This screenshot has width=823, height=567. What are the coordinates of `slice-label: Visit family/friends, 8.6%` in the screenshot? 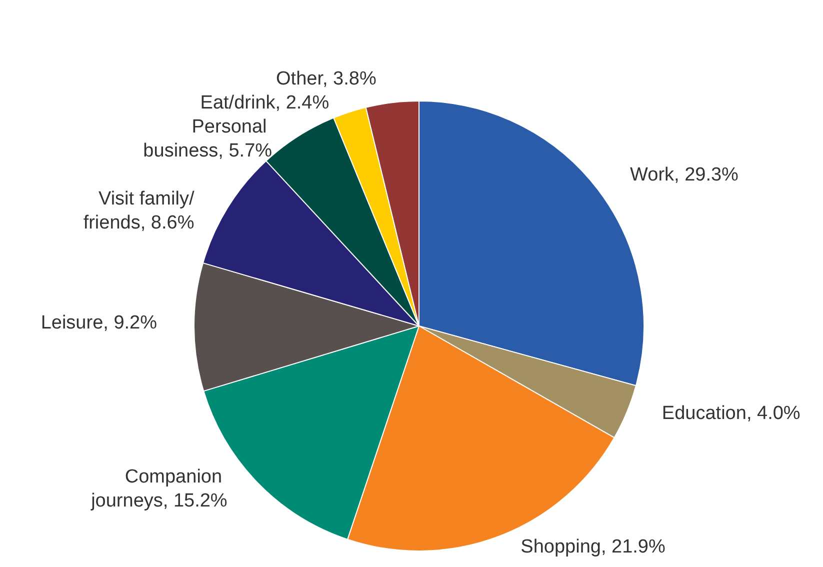 It's located at (139, 211).